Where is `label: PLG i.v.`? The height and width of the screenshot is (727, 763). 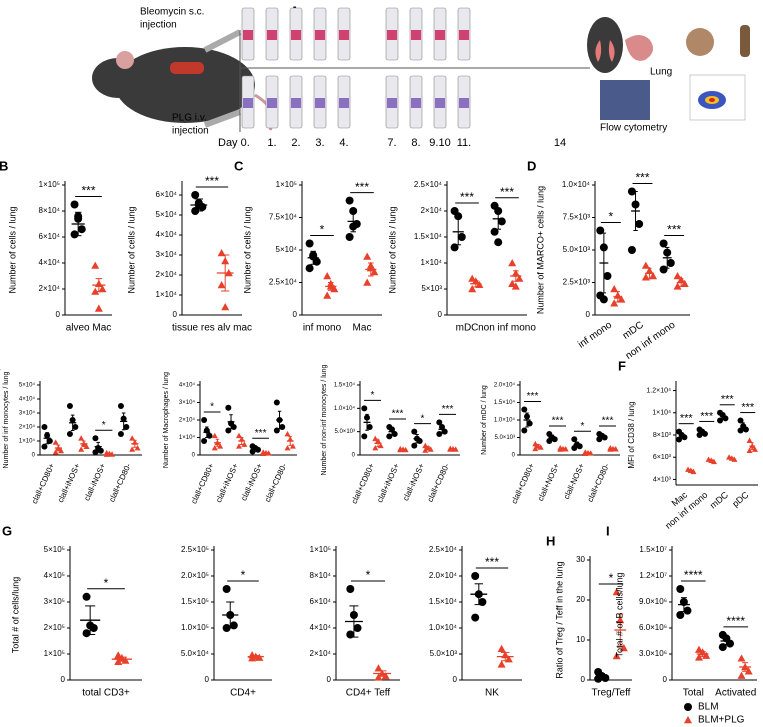
label: PLG i.v. is located at coordinates (189, 118).